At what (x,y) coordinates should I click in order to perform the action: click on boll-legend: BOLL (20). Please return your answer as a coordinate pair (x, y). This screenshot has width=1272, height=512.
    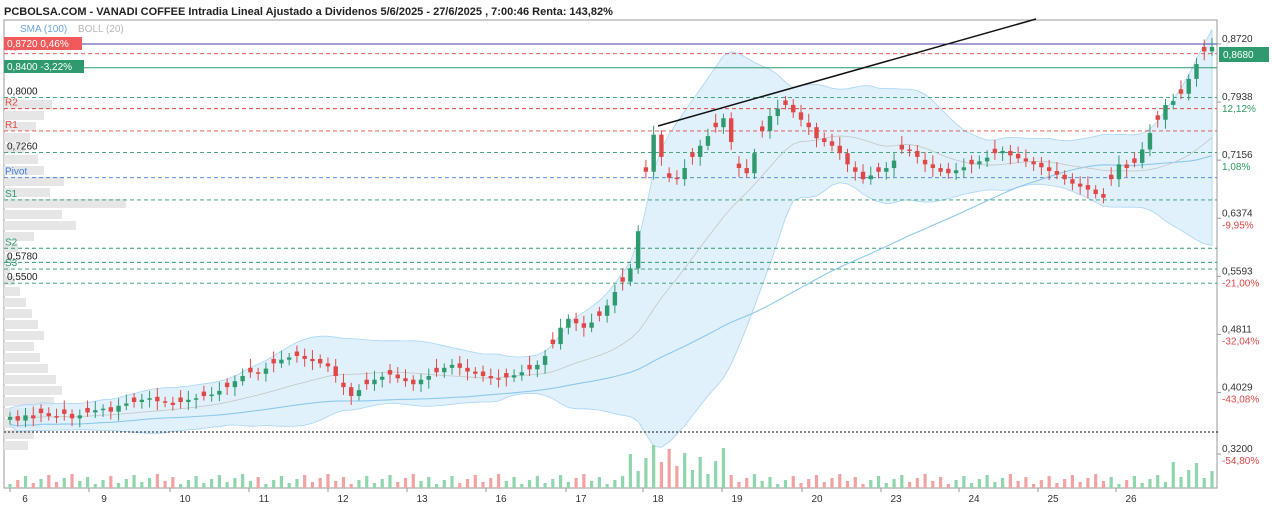
    Looking at the image, I should click on (101, 29).